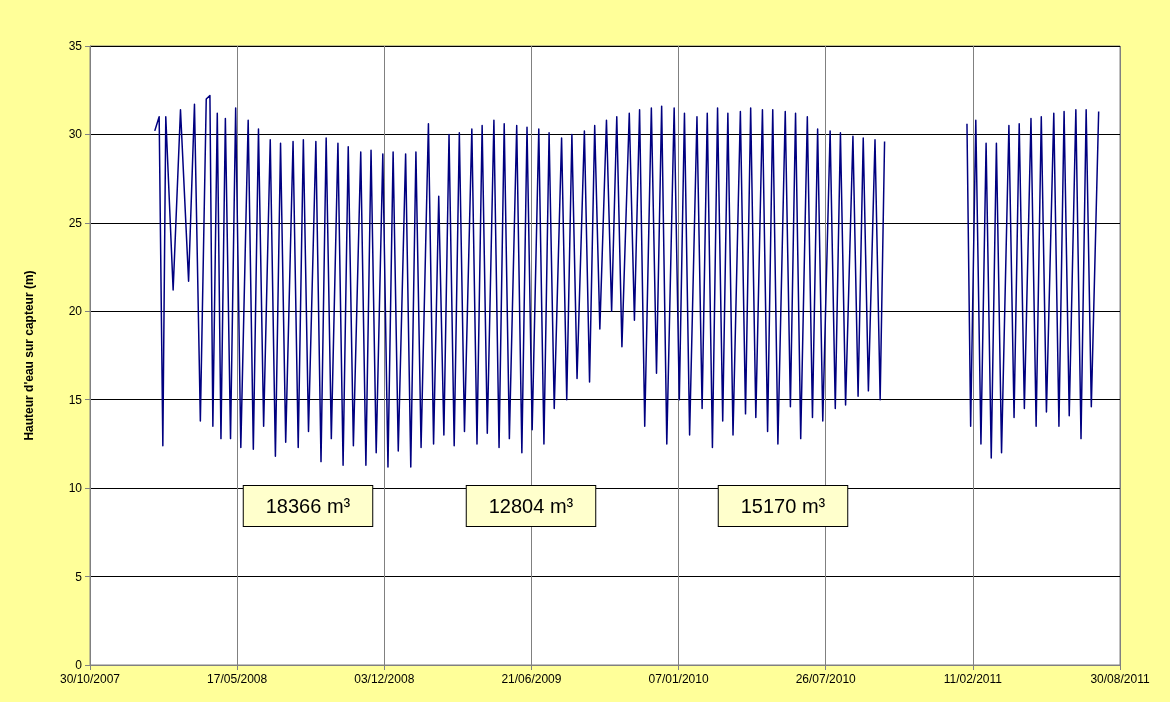 The image size is (1170, 702). I want to click on y-tick-label: 5, so click(79, 576).